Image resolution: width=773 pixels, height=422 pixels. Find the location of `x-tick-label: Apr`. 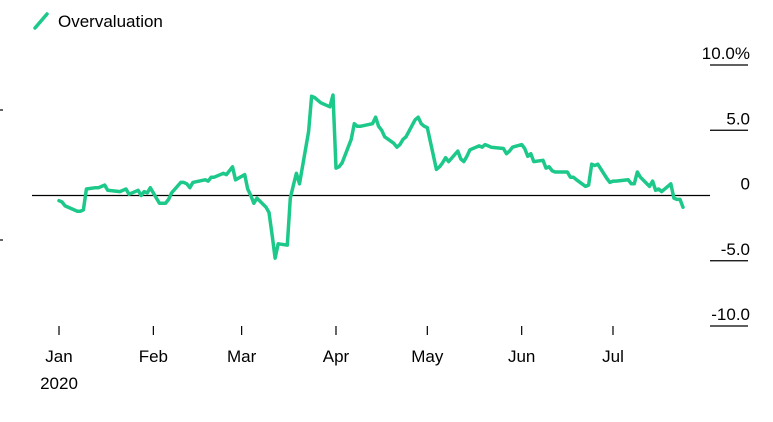

x-tick-label: Apr is located at coordinates (336, 356).